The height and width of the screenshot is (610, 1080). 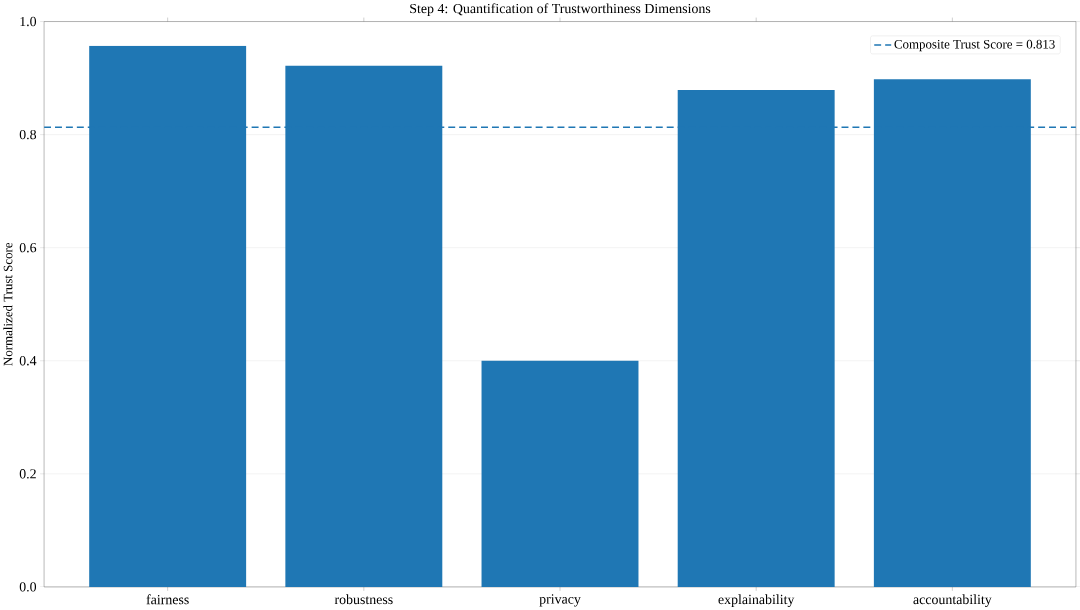 I want to click on y-tick-label: 0.8, so click(x=28, y=134).